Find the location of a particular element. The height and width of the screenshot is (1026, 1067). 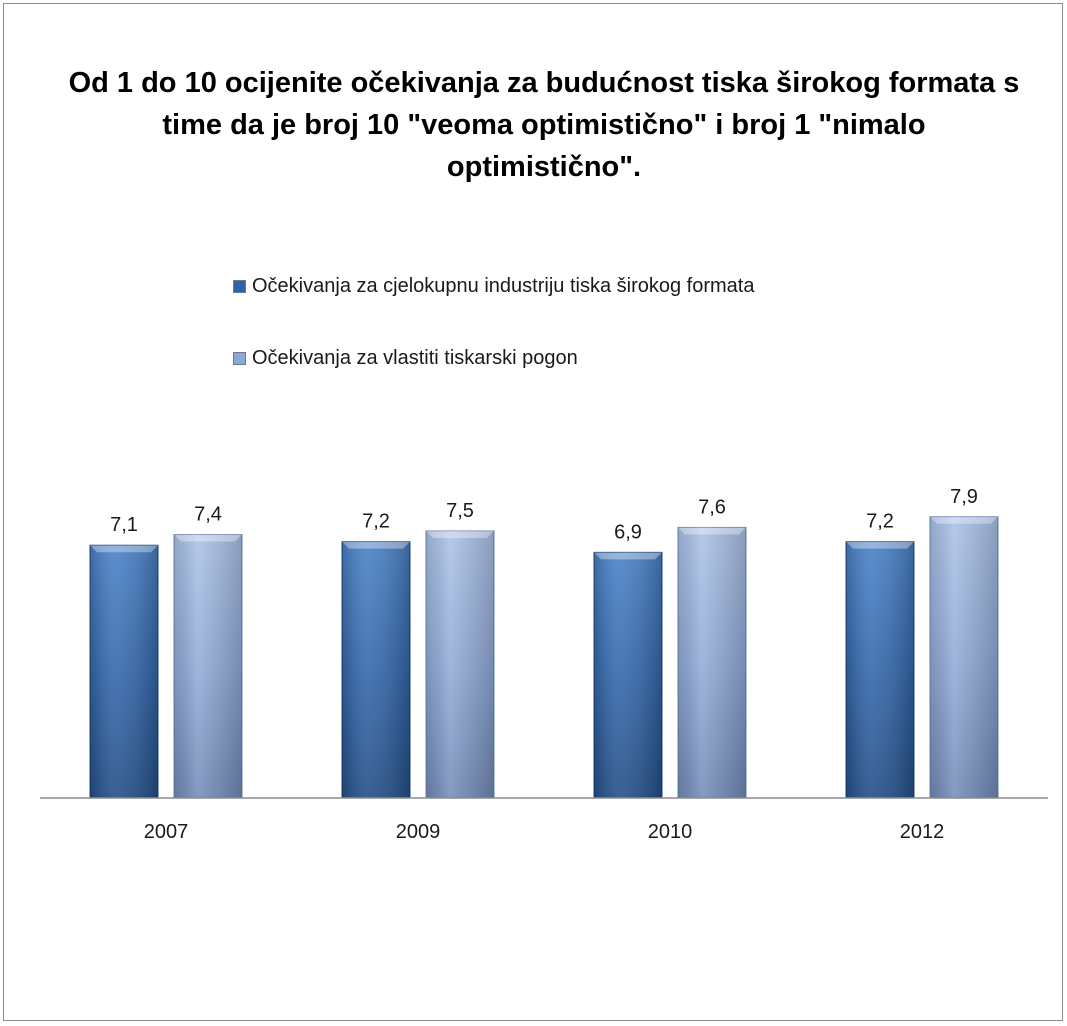

data-label-industry-2012: 7,2 is located at coordinates (880, 522).